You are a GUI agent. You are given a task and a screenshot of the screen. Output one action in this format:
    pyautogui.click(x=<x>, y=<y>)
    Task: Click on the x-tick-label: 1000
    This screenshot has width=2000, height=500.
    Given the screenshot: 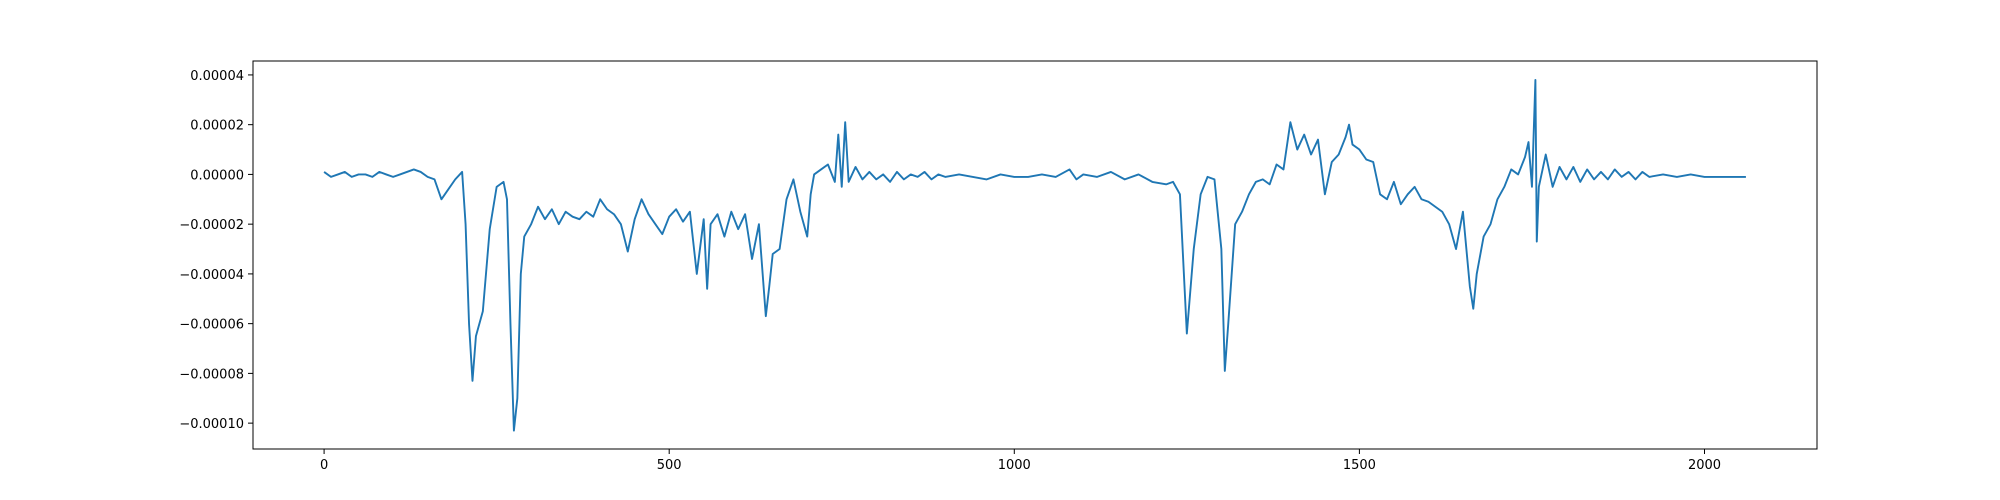 What is the action you would take?
    pyautogui.click(x=1014, y=465)
    